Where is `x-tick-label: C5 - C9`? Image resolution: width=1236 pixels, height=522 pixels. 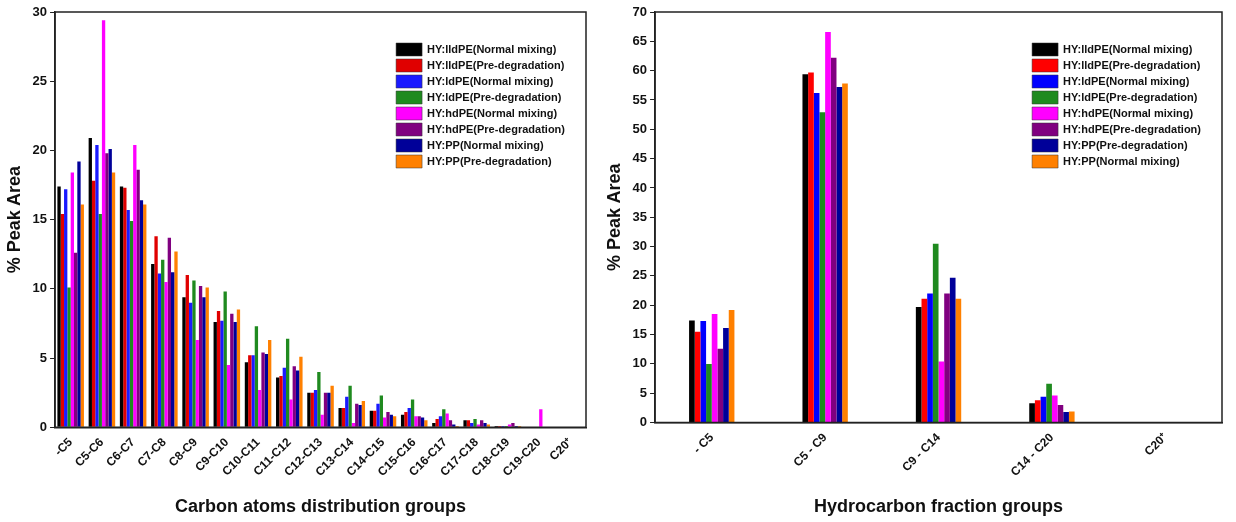 x-tick-label: C5 - C9 is located at coordinates (810, 449).